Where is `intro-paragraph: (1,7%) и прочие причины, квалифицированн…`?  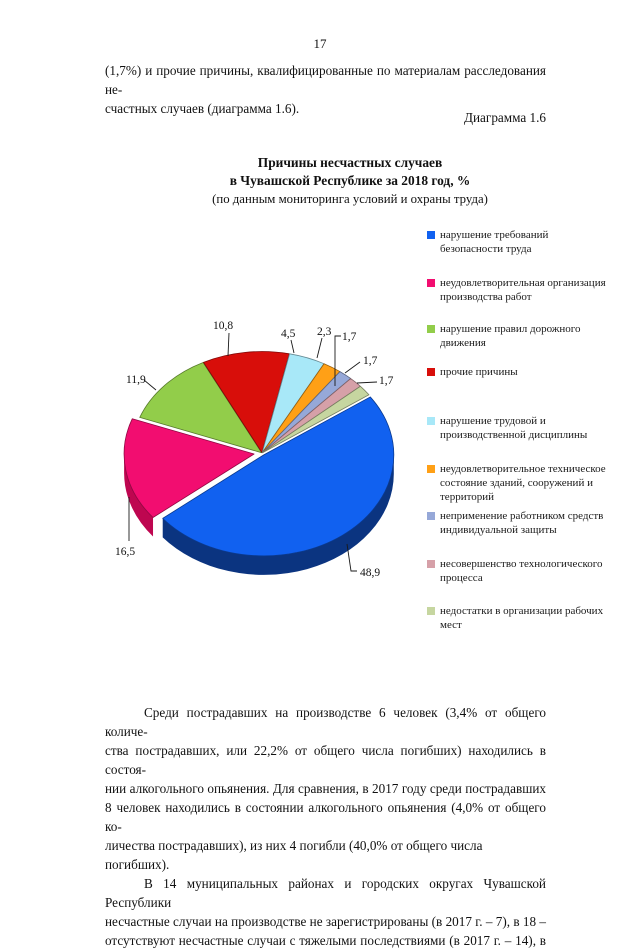
intro-paragraph: (1,7%) и прочие причины, квалифицированн… is located at coordinates (325, 89).